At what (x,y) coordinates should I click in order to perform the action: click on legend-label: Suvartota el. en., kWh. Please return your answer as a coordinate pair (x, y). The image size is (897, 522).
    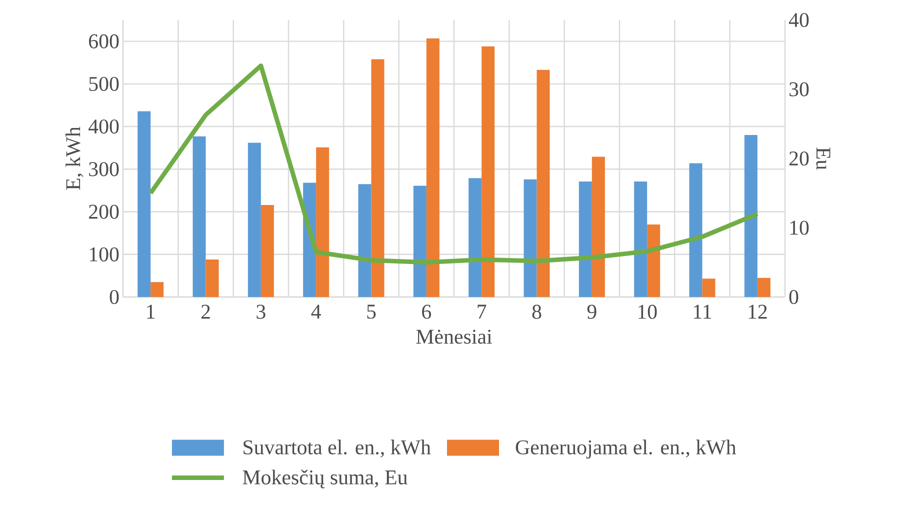
    Looking at the image, I should click on (337, 449).